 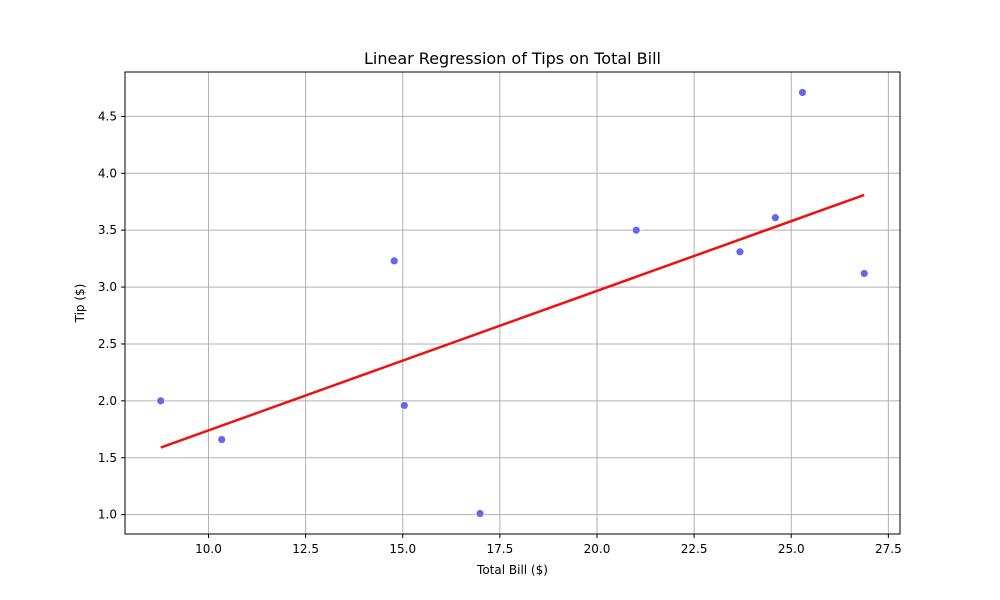 I want to click on y-tick-label: 2.5, so click(x=107, y=344).